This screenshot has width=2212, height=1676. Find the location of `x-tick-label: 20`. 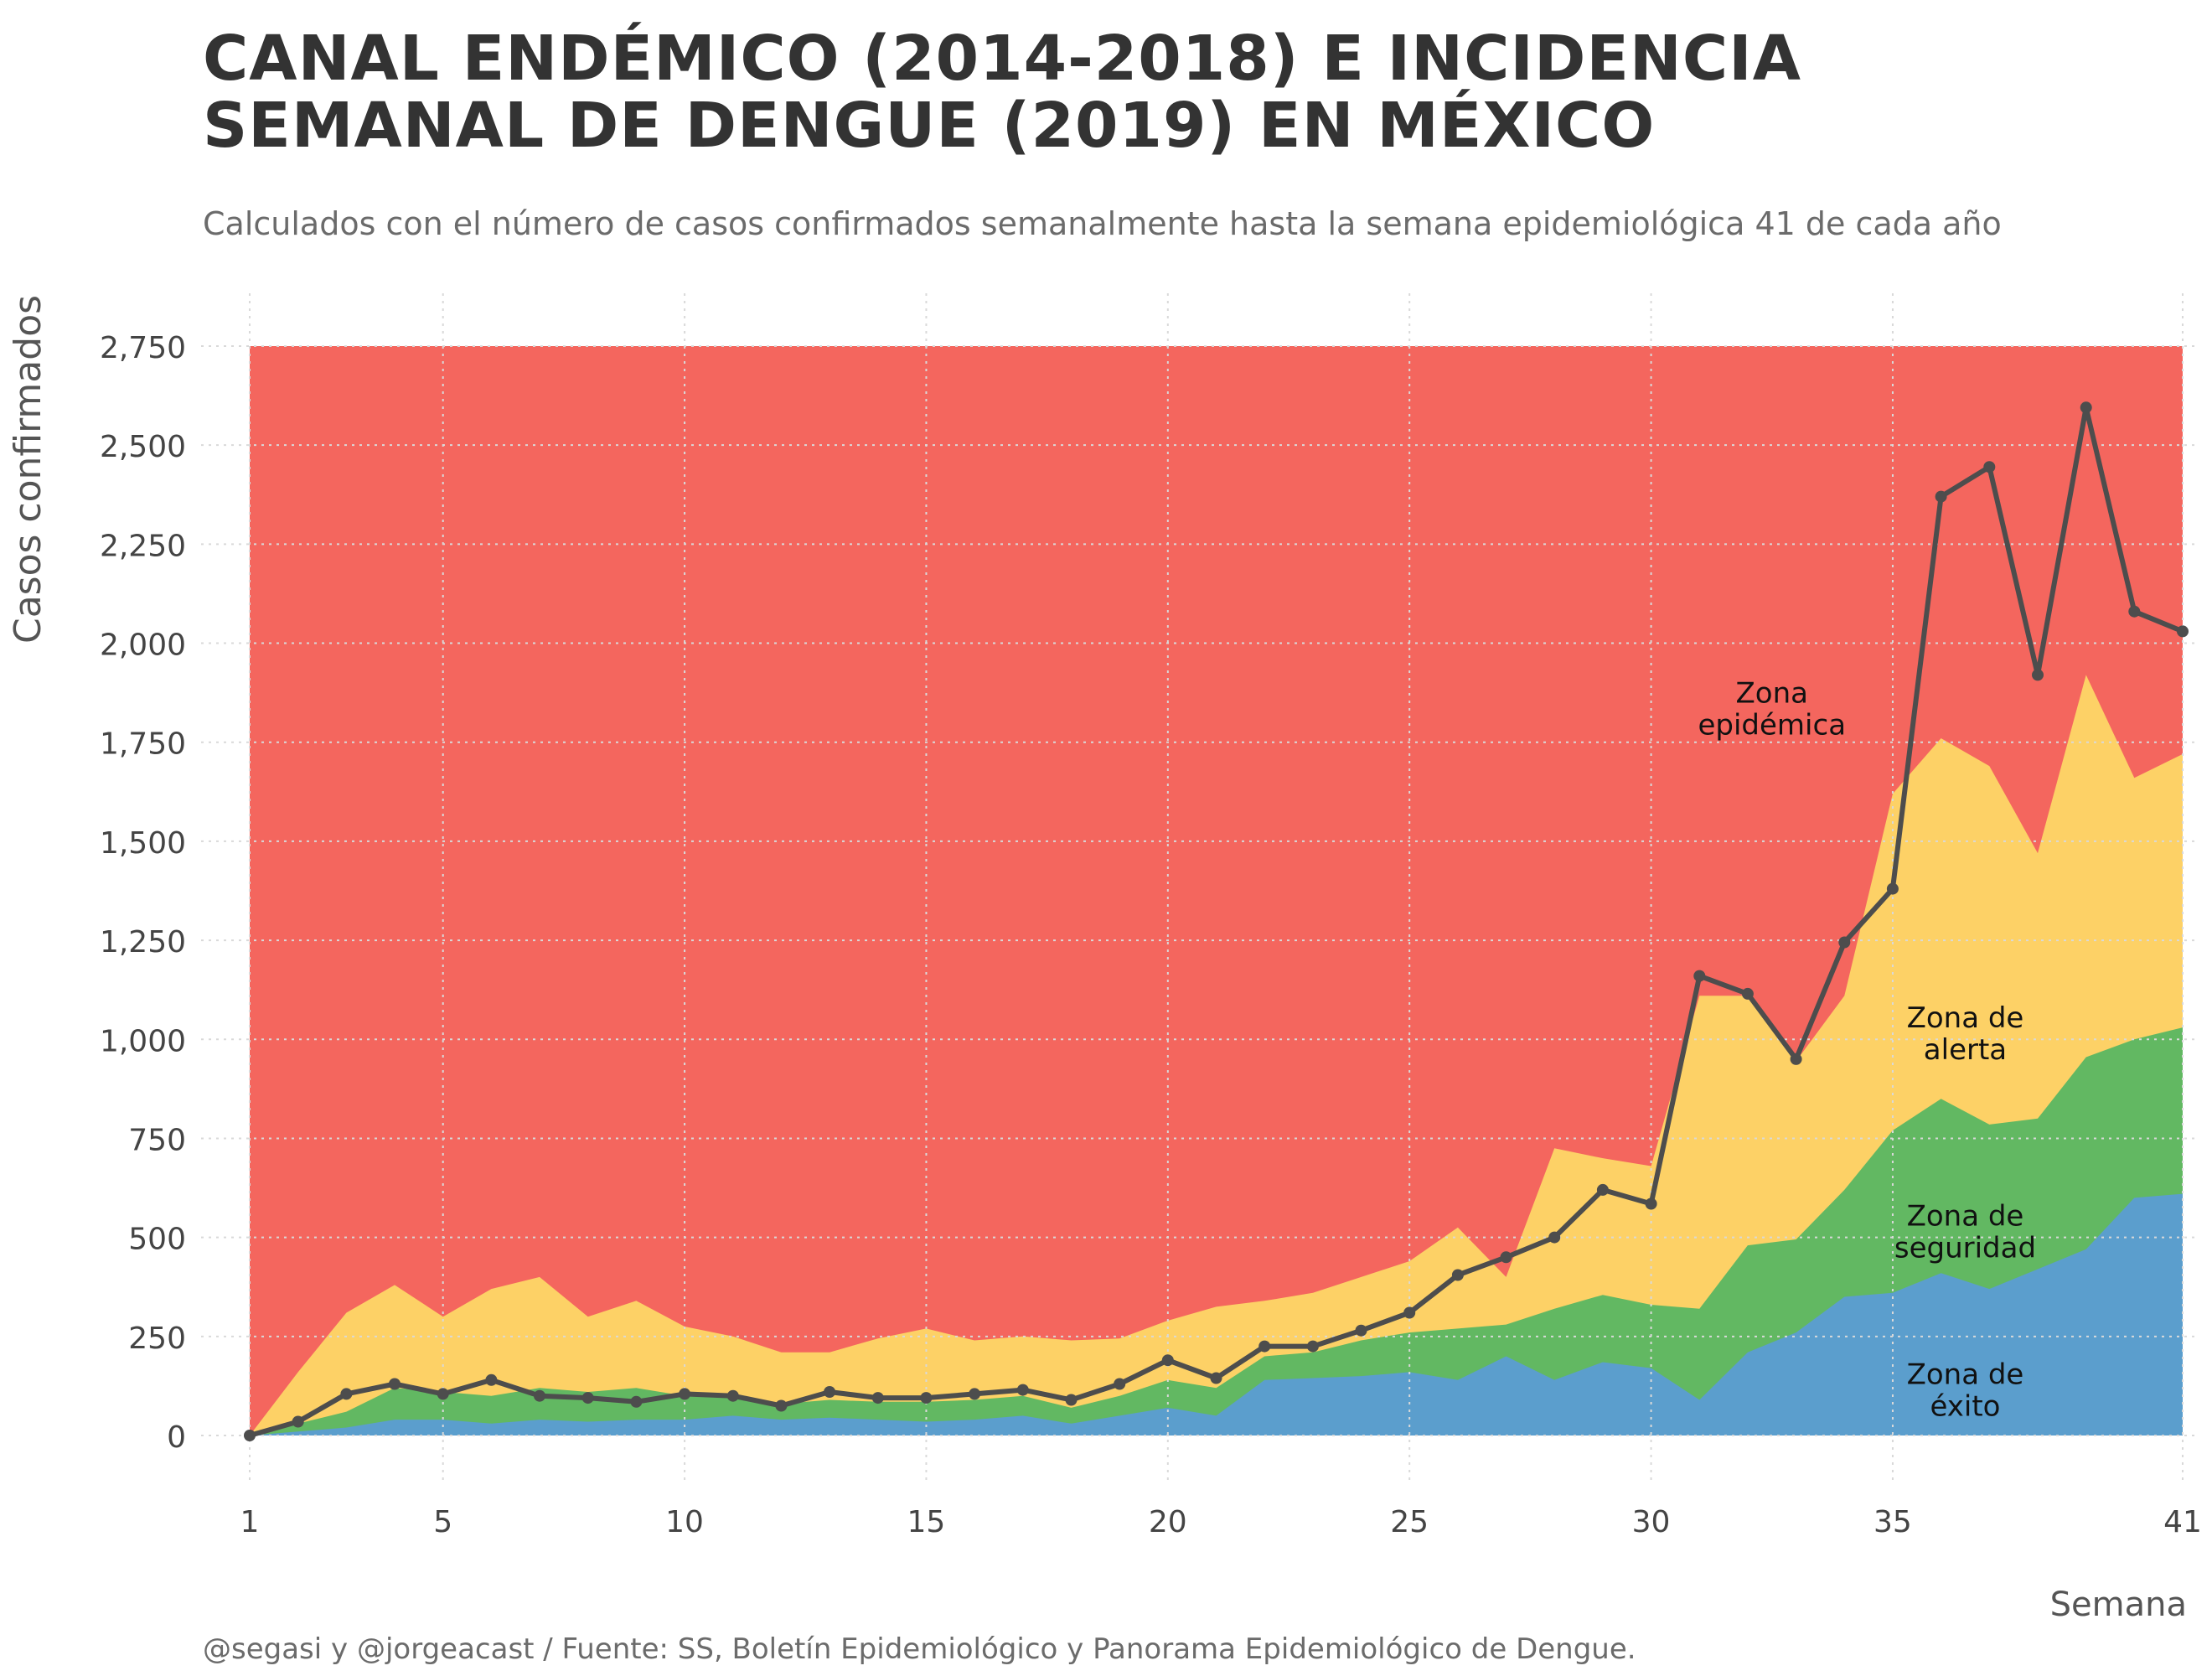

x-tick-label: 20 is located at coordinates (1168, 1522).